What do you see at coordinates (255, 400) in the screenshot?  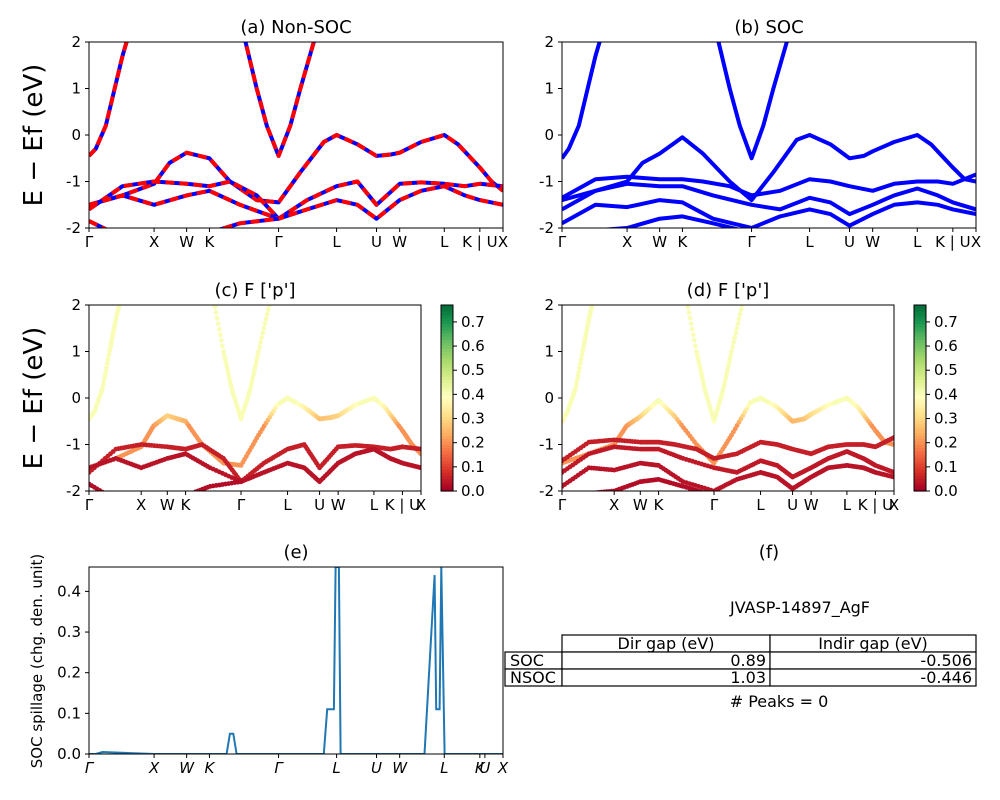 I see `band-points` at bounding box center [255, 400].